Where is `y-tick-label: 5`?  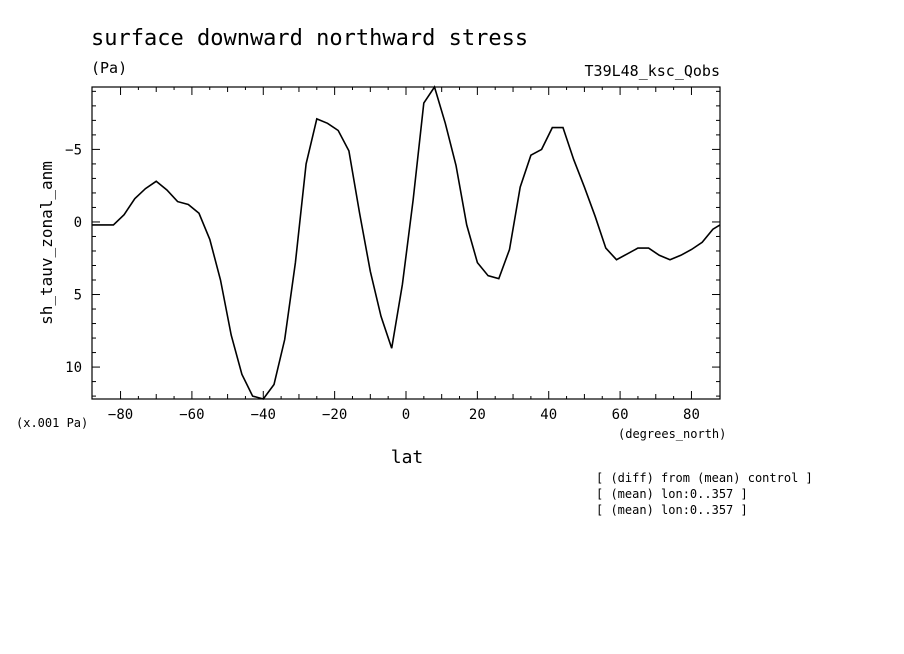
y-tick-label: 5 is located at coordinates (78, 296).